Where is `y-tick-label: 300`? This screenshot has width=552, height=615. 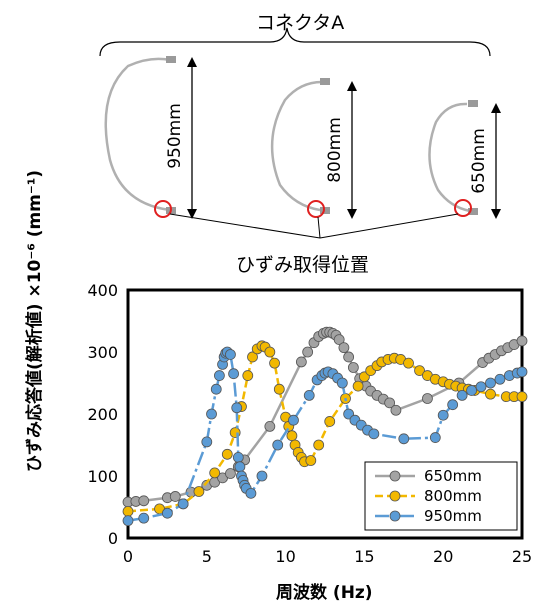 y-tick-label: 300 is located at coordinates (102, 352).